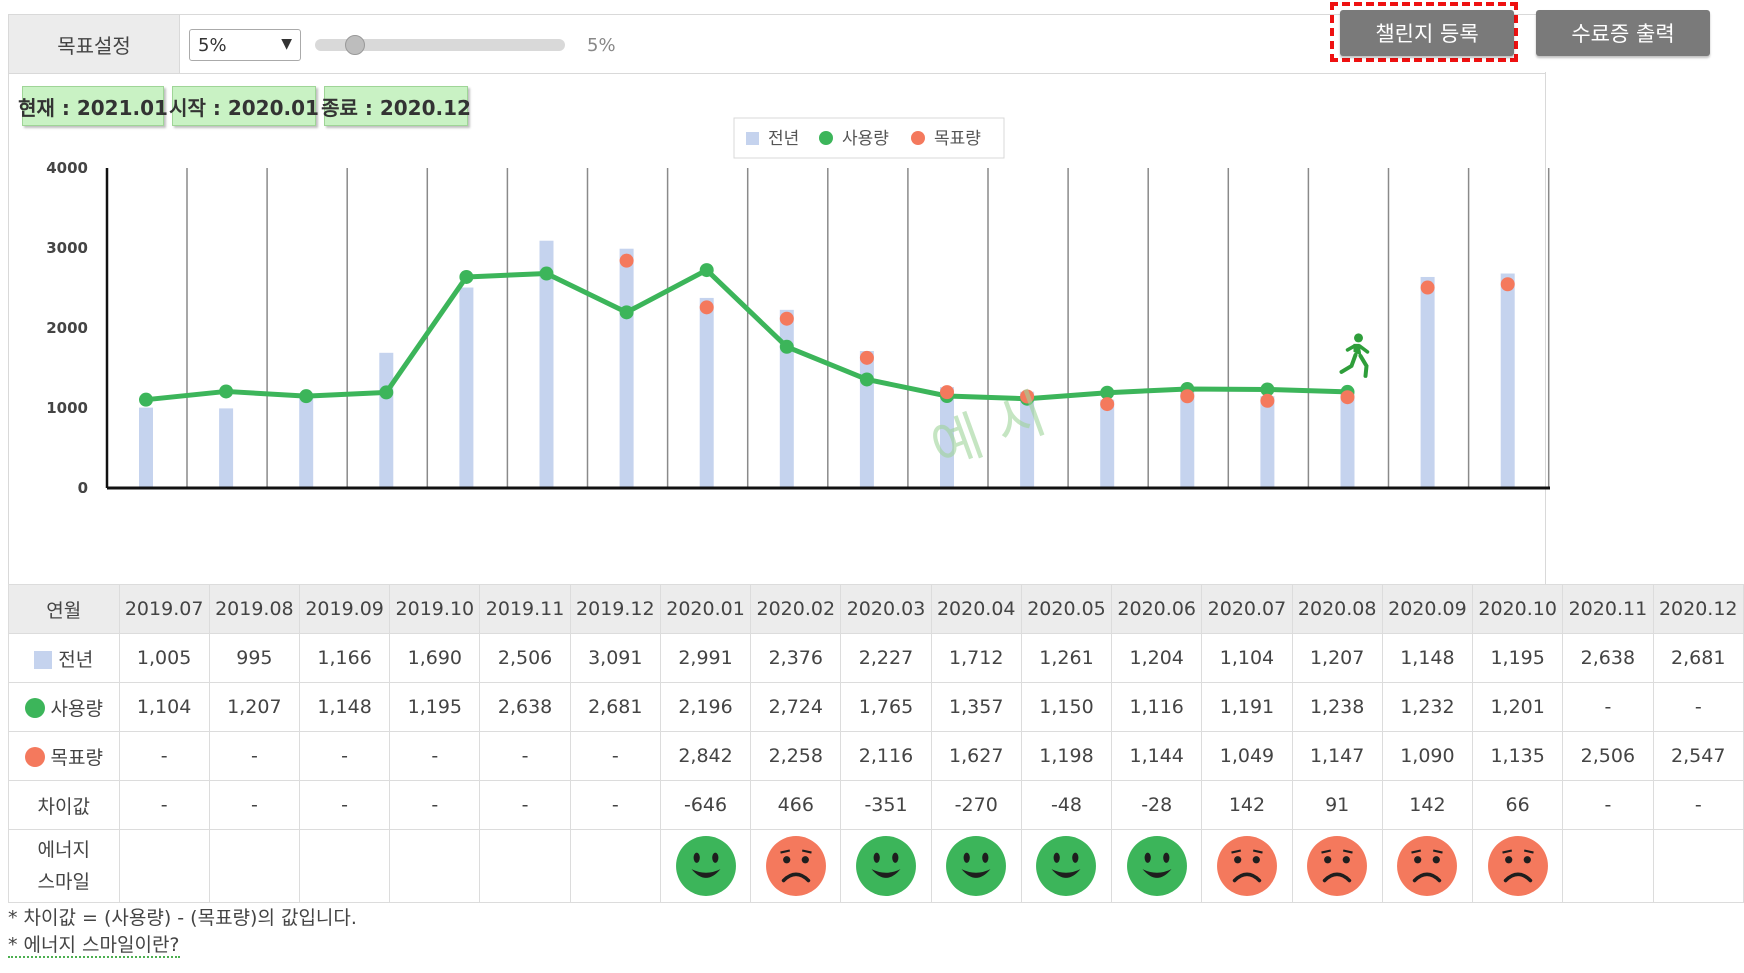 The image size is (1744, 973). What do you see at coordinates (435, 658) in the screenshot?
I see `prev-value-cell: 1,690` at bounding box center [435, 658].